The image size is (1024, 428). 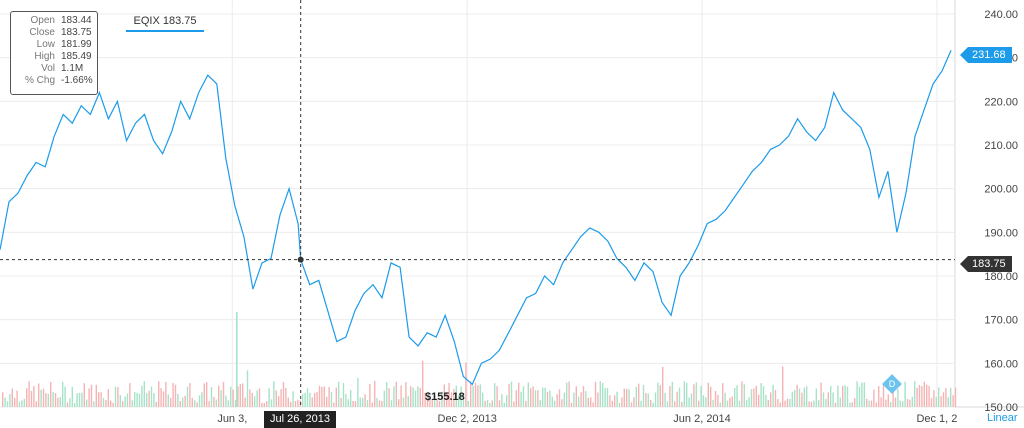 What do you see at coordinates (39, 80) in the screenshot?
I see `ohlc-label: % Chg` at bounding box center [39, 80].